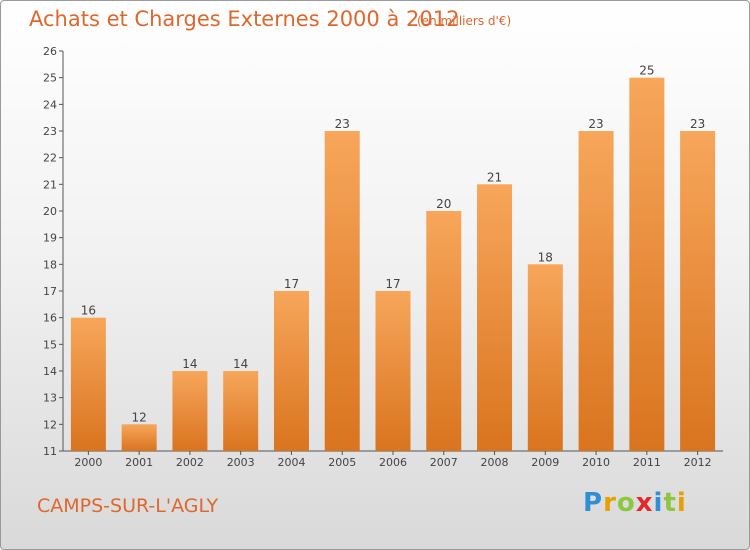 The width and height of the screenshot is (750, 550). What do you see at coordinates (50, 424) in the screenshot?
I see `y-tick-label: 12` at bounding box center [50, 424].